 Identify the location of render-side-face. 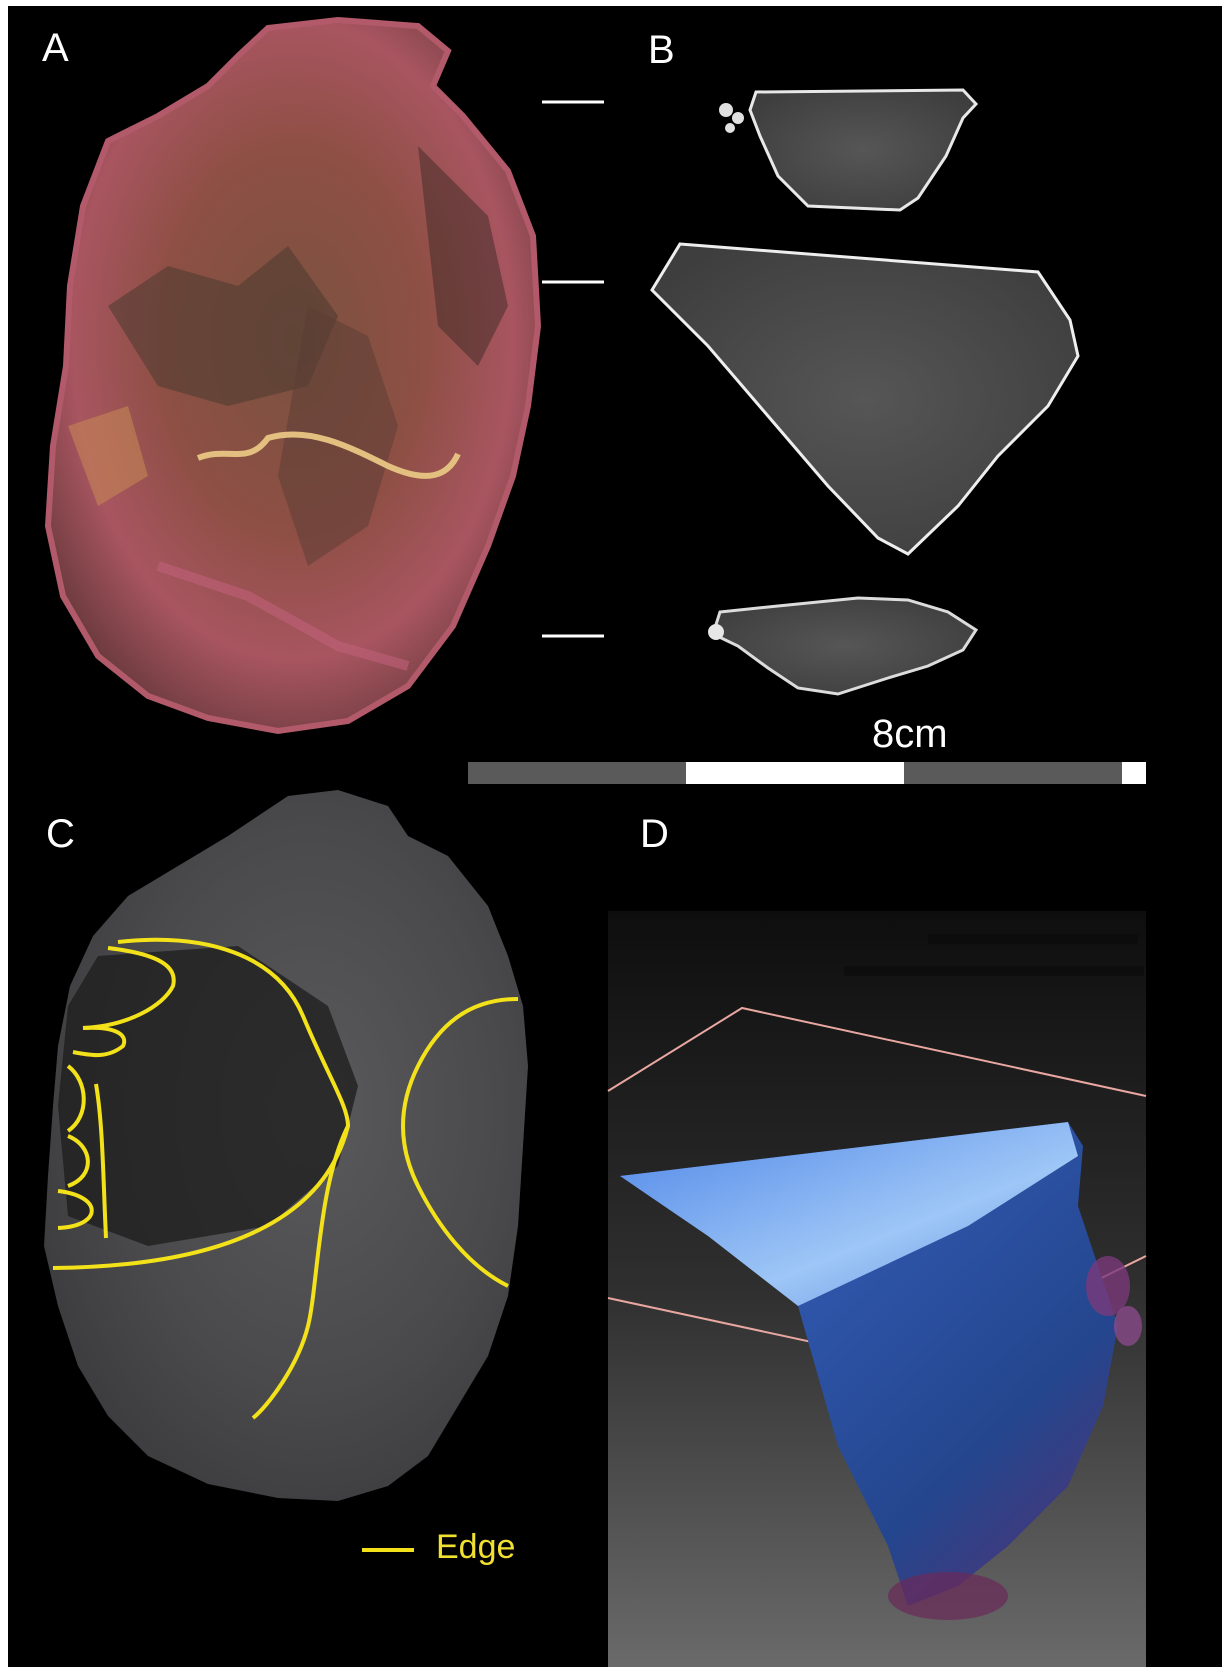
(869, 1364).